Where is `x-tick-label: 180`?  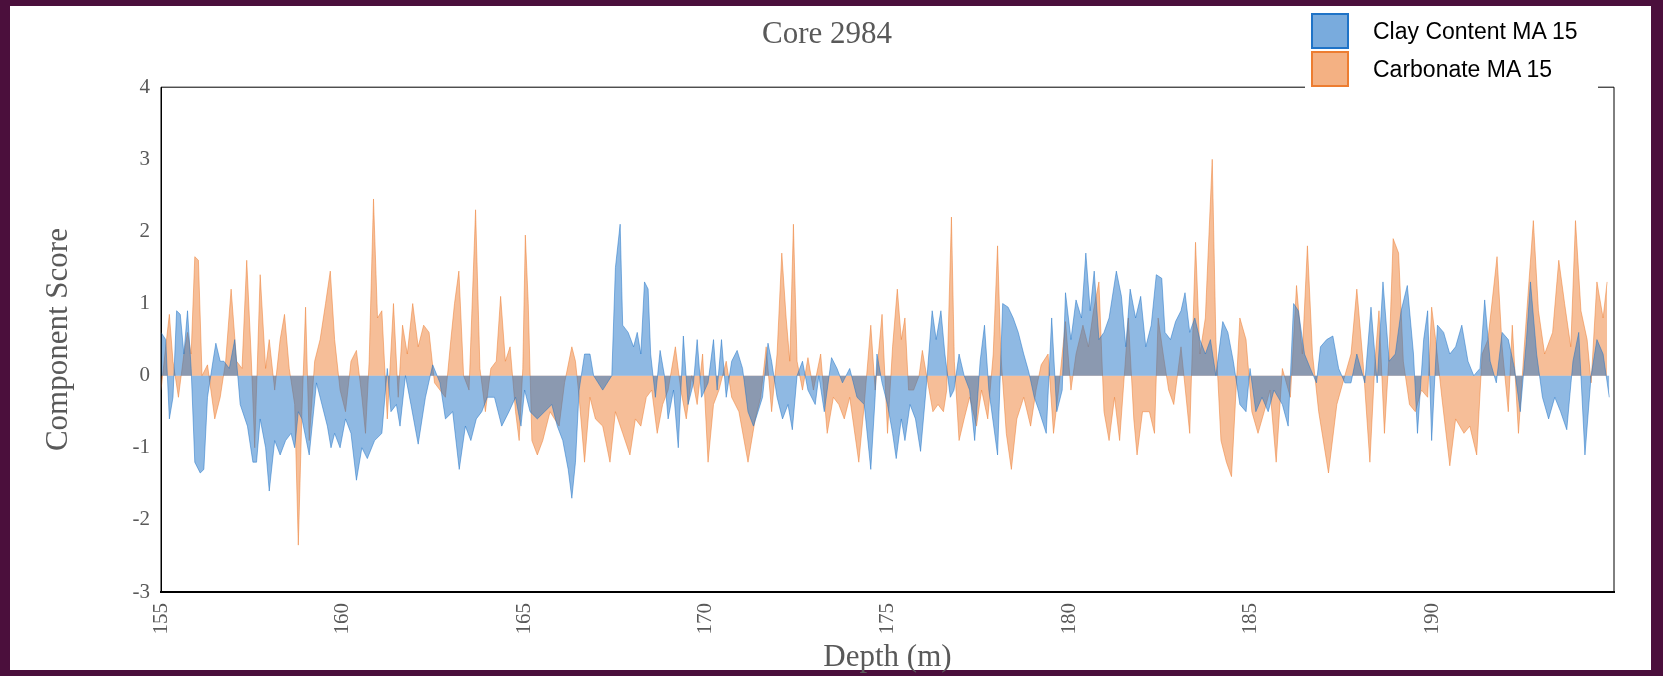
x-tick-label: 180 is located at coordinates (1067, 619).